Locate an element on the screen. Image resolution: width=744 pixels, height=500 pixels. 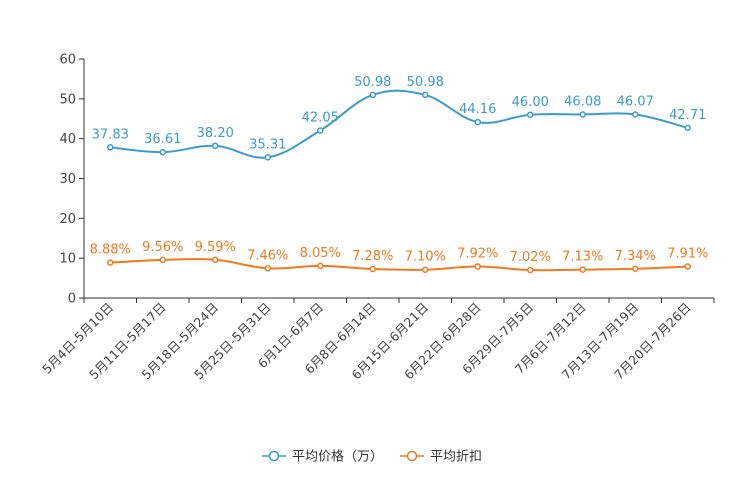
data-label: 37.83 is located at coordinates (110, 134).